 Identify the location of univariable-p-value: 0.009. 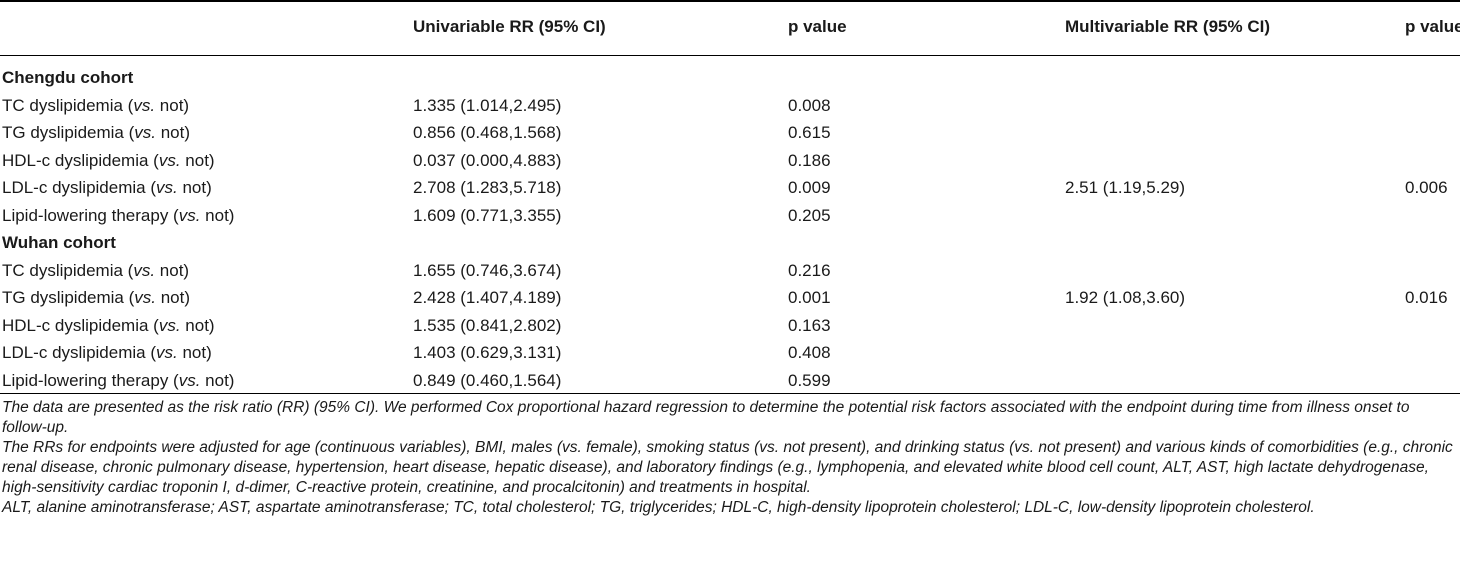
(809, 187).